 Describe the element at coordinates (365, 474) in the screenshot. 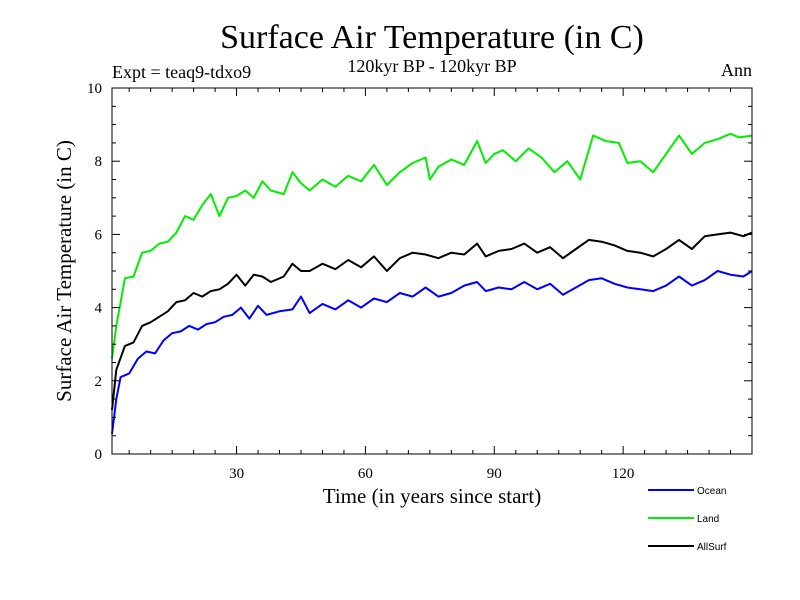

I see `x-tick-label: 60` at that location.